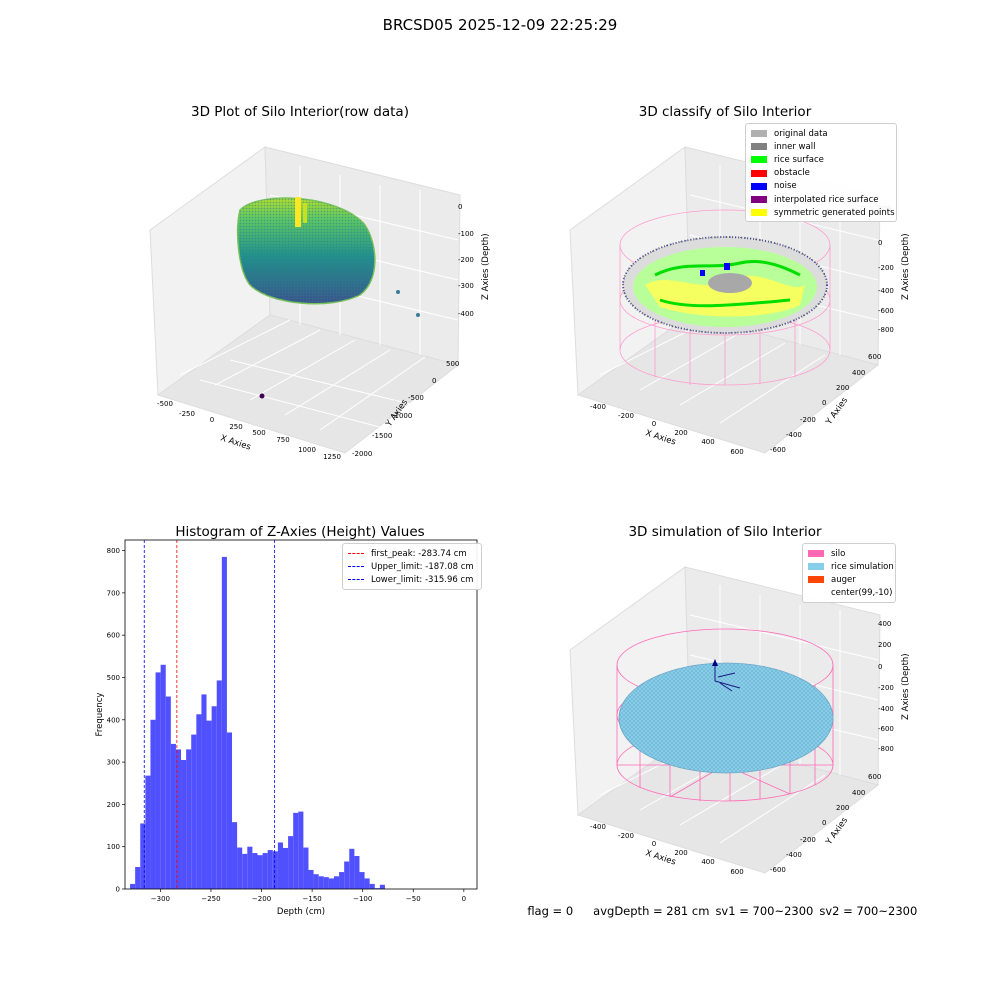  What do you see at coordinates (113, 847) in the screenshot?
I see `y-tick-label: 100` at bounding box center [113, 847].